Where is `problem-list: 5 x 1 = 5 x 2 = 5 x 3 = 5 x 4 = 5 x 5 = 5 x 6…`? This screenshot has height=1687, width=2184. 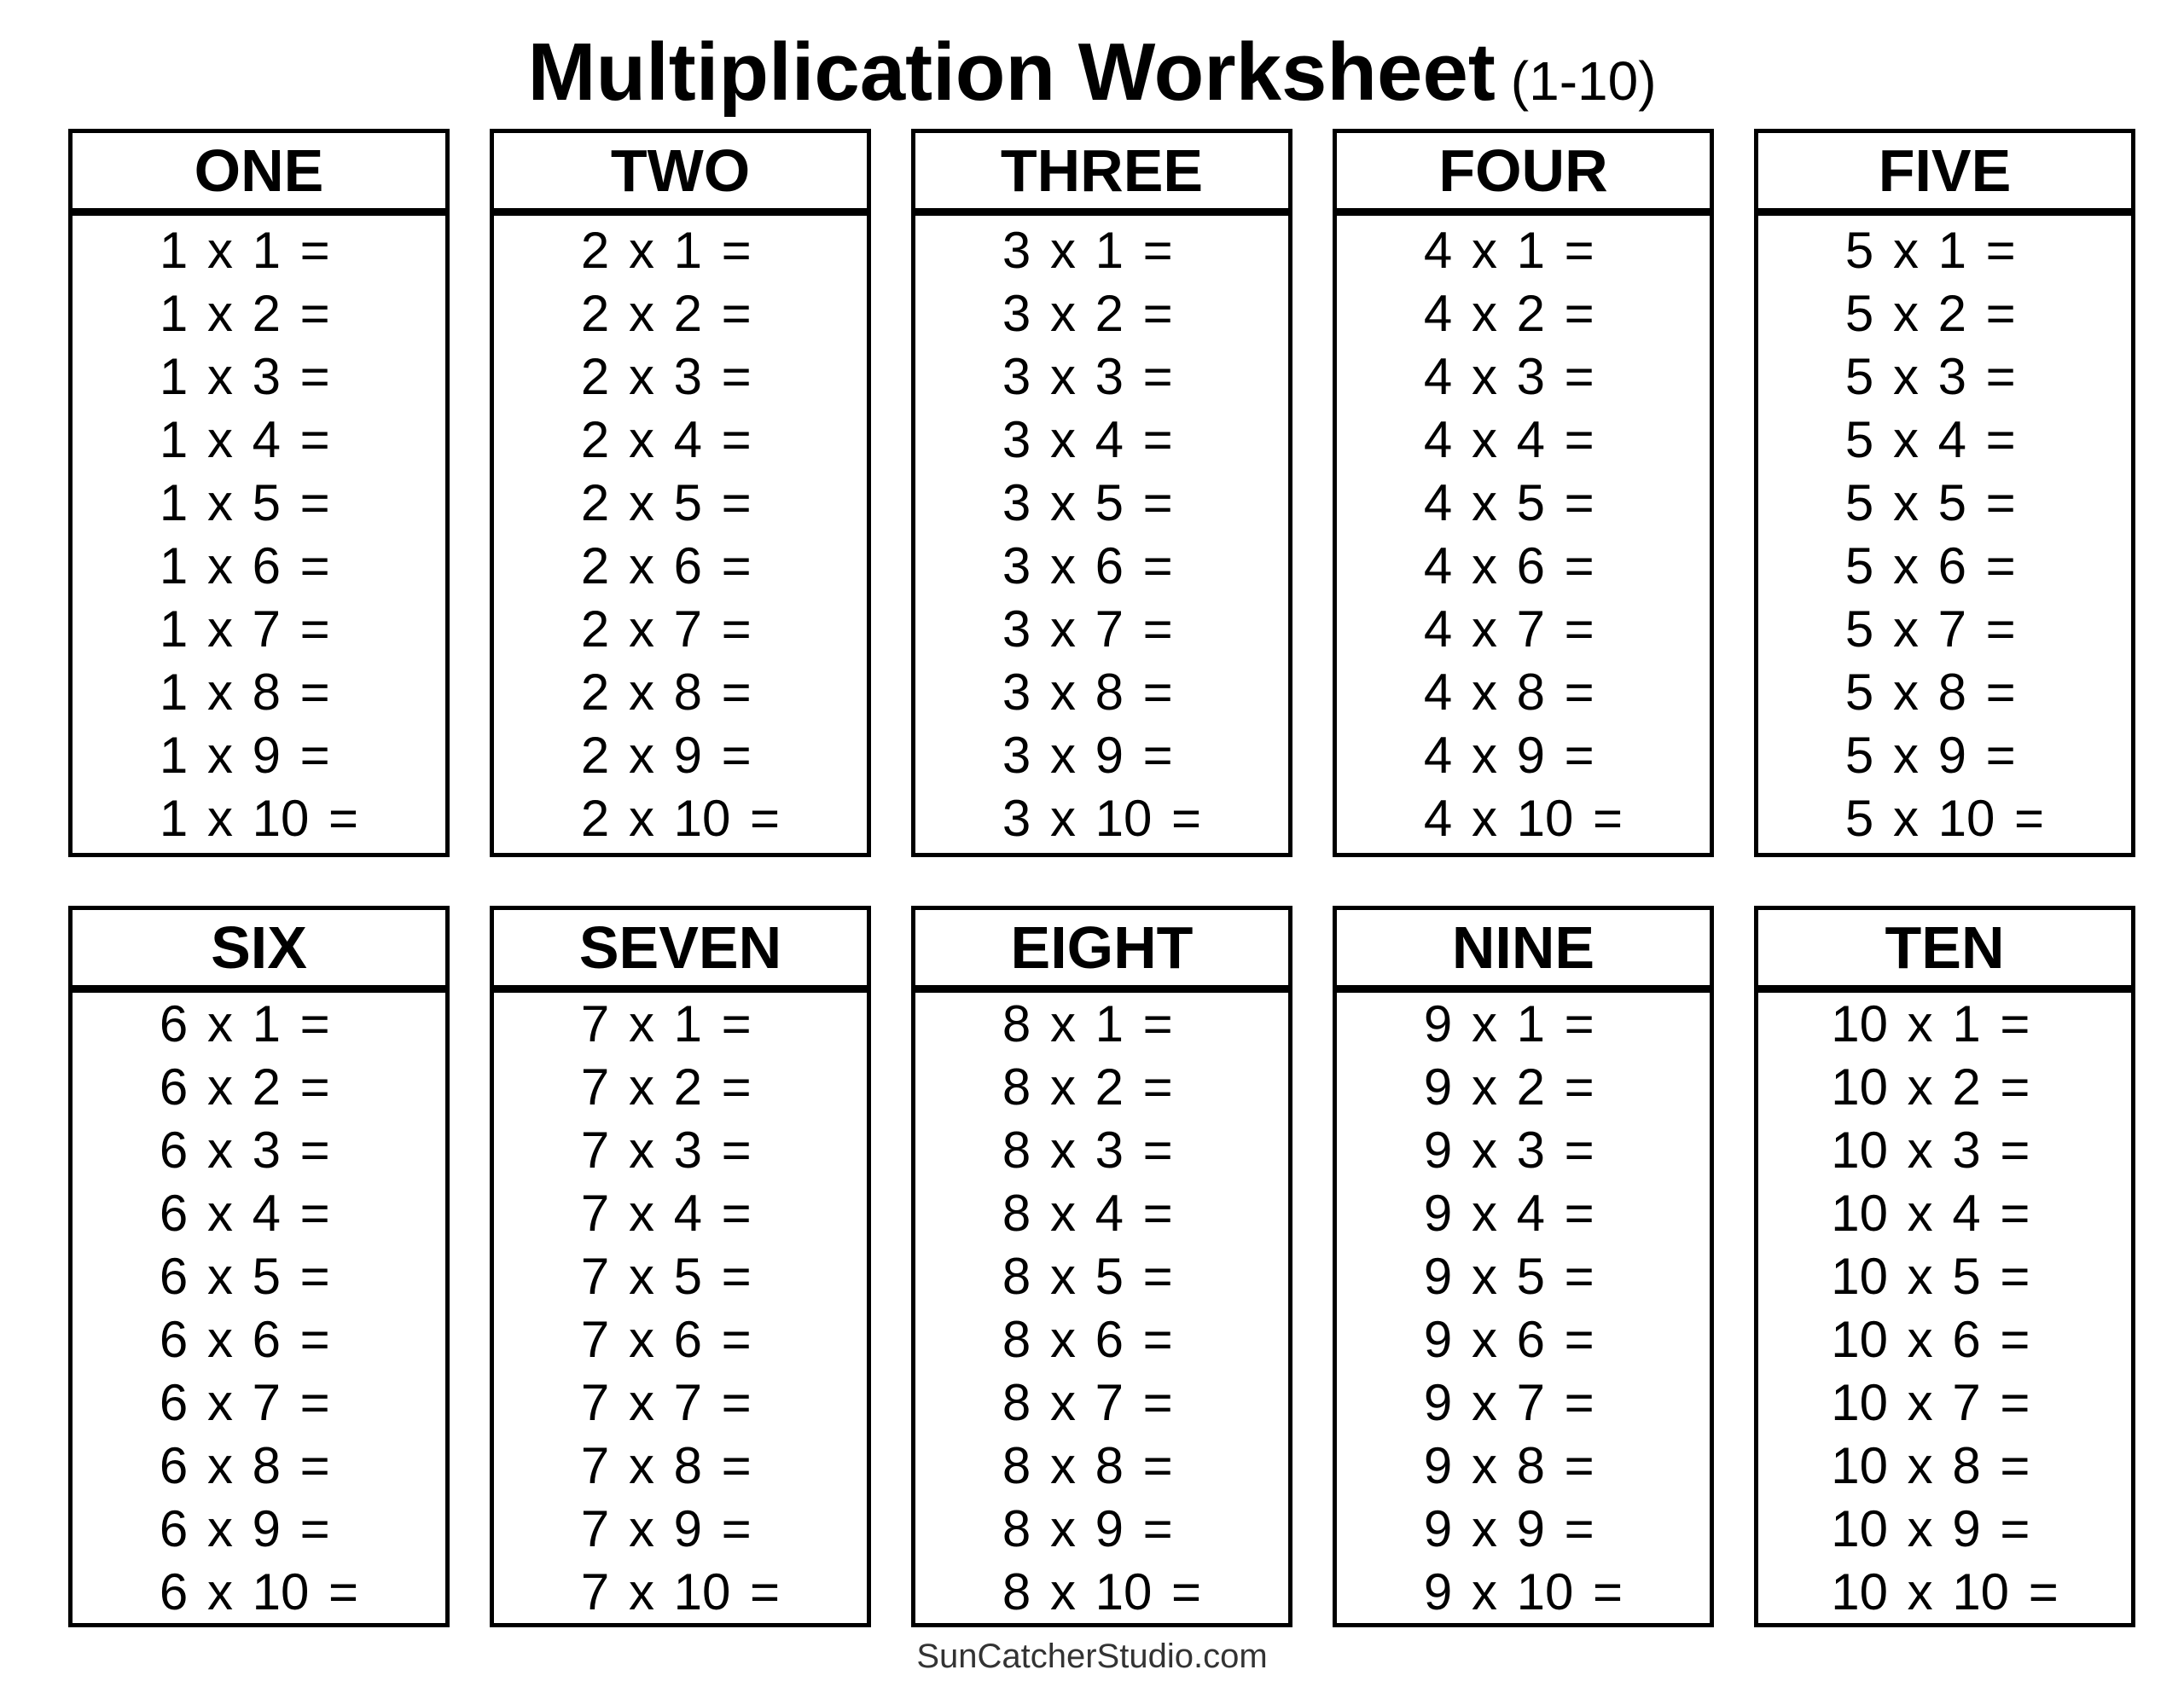 problem-list: 5 x 1 = 5 x 2 = 5 x 3 = 5 x 4 = 5 x 5 = 5 x 6… is located at coordinates (1945, 534).